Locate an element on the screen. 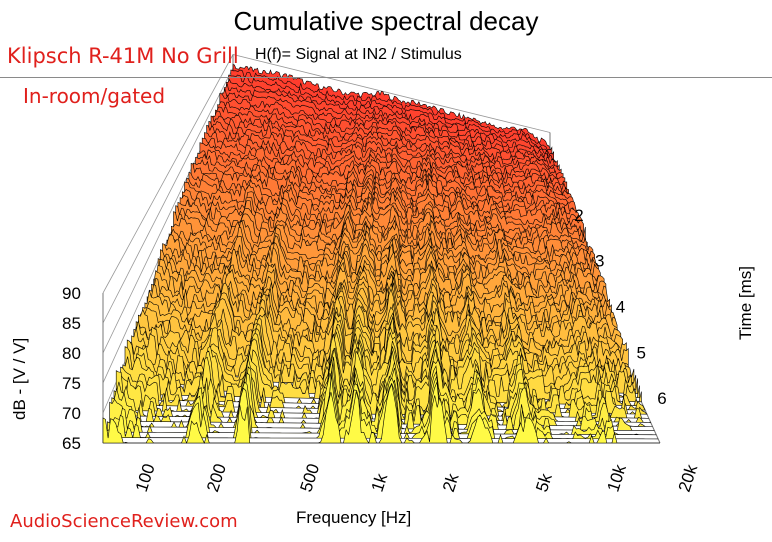 The image size is (772, 542). y-tick-label: 85 is located at coordinates (71, 323).